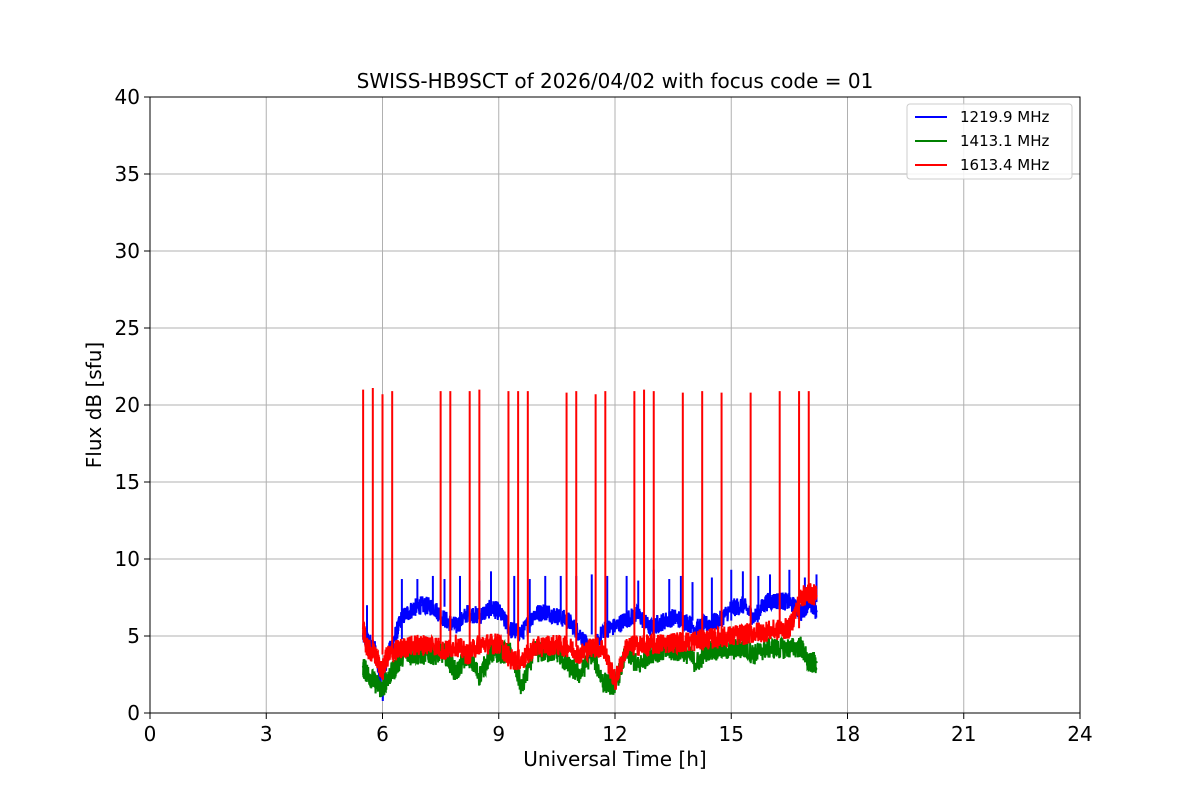 Image resolution: width=1200 pixels, height=800 pixels. Describe the element at coordinates (127, 174) in the screenshot. I see `y-tick-label: 35` at that location.